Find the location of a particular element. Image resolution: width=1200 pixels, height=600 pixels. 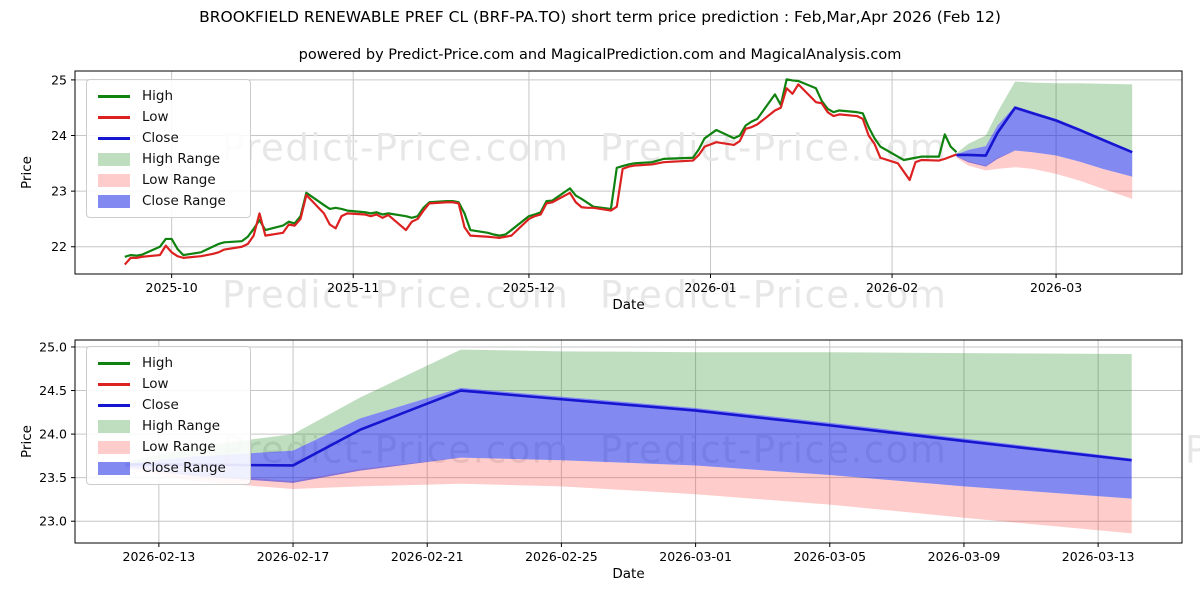

x-tick-label: 2026-02-13 is located at coordinates (159, 556).